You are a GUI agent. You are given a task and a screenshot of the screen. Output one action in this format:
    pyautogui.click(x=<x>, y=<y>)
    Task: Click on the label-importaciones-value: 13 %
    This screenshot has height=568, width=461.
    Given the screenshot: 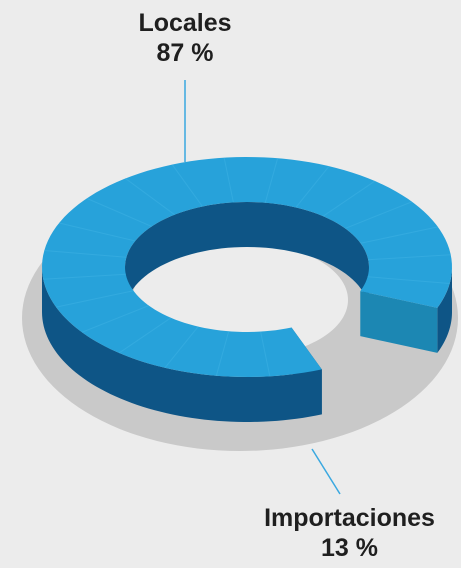 What is the action you would take?
    pyautogui.click(x=349, y=548)
    